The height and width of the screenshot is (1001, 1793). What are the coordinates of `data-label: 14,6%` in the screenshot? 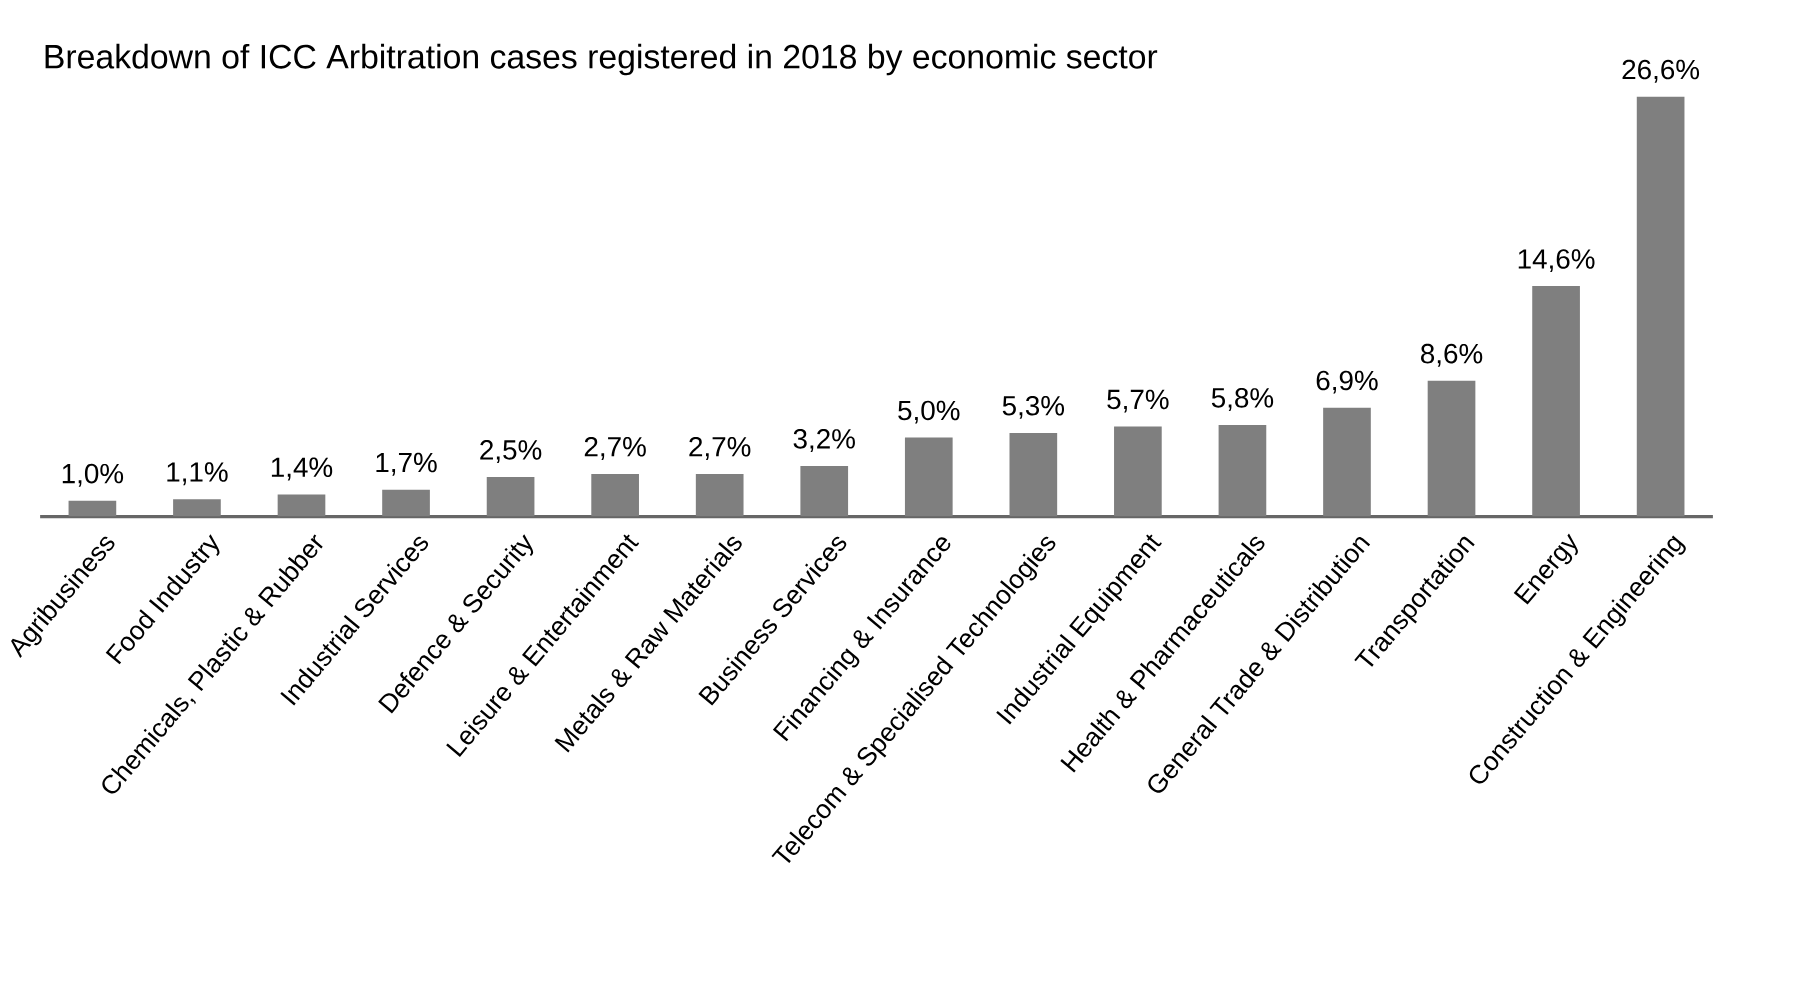 It's located at (1556, 260).